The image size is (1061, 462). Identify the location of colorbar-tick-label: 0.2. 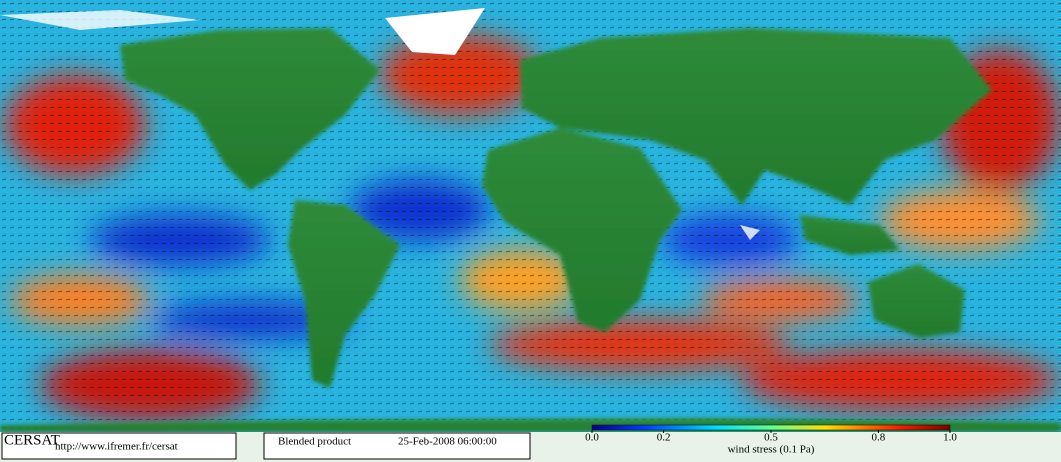
(664, 438).